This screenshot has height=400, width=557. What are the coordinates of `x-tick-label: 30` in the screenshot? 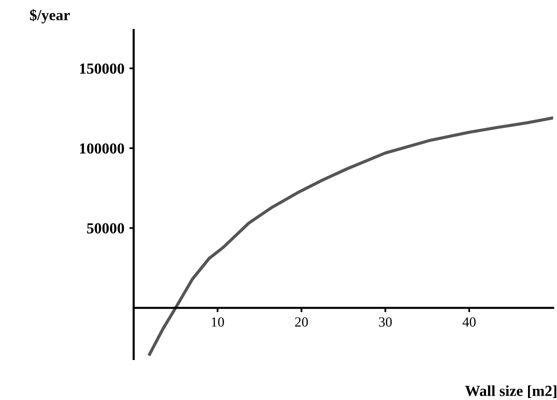 It's located at (385, 322).